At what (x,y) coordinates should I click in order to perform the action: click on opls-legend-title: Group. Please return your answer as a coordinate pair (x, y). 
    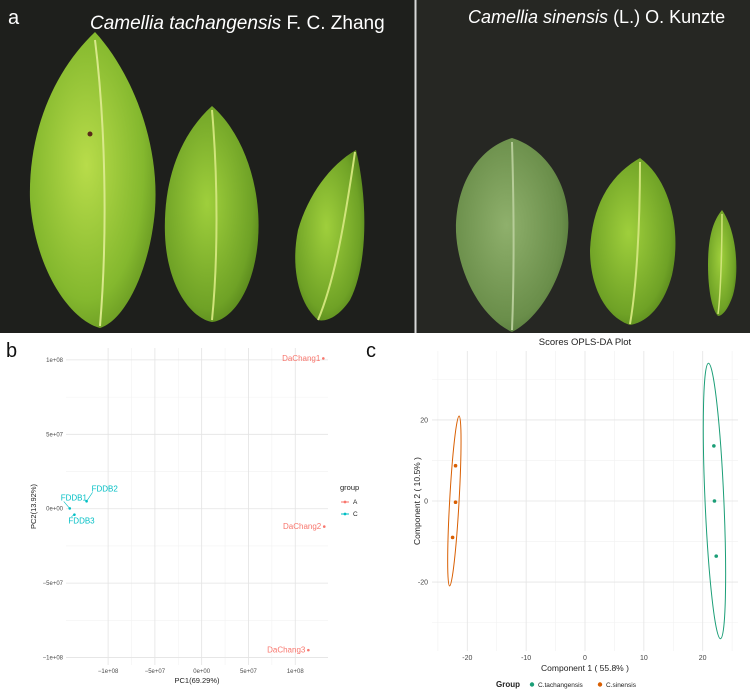
    Looking at the image, I should click on (508, 684).